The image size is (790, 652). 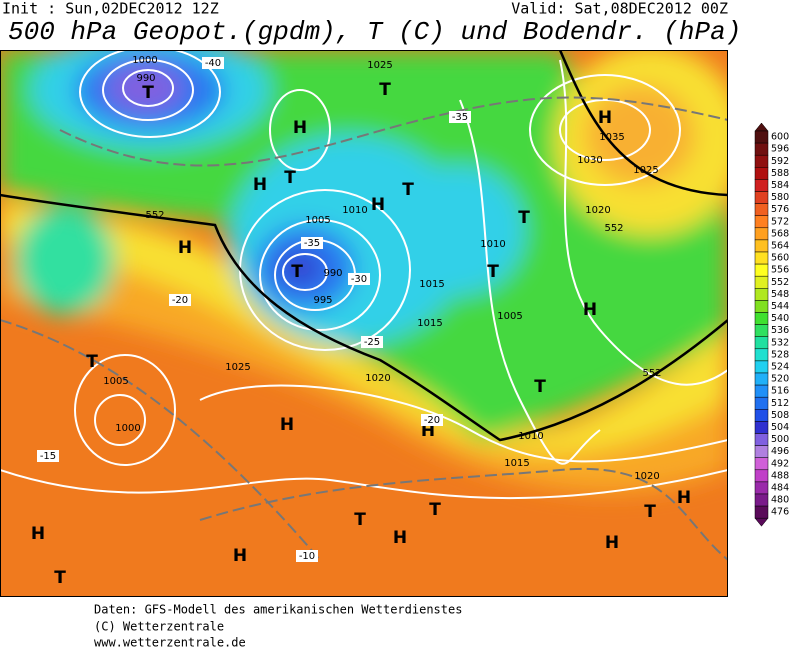 What do you see at coordinates (780, 294) in the screenshot?
I see `legend-label: 548` at bounding box center [780, 294].